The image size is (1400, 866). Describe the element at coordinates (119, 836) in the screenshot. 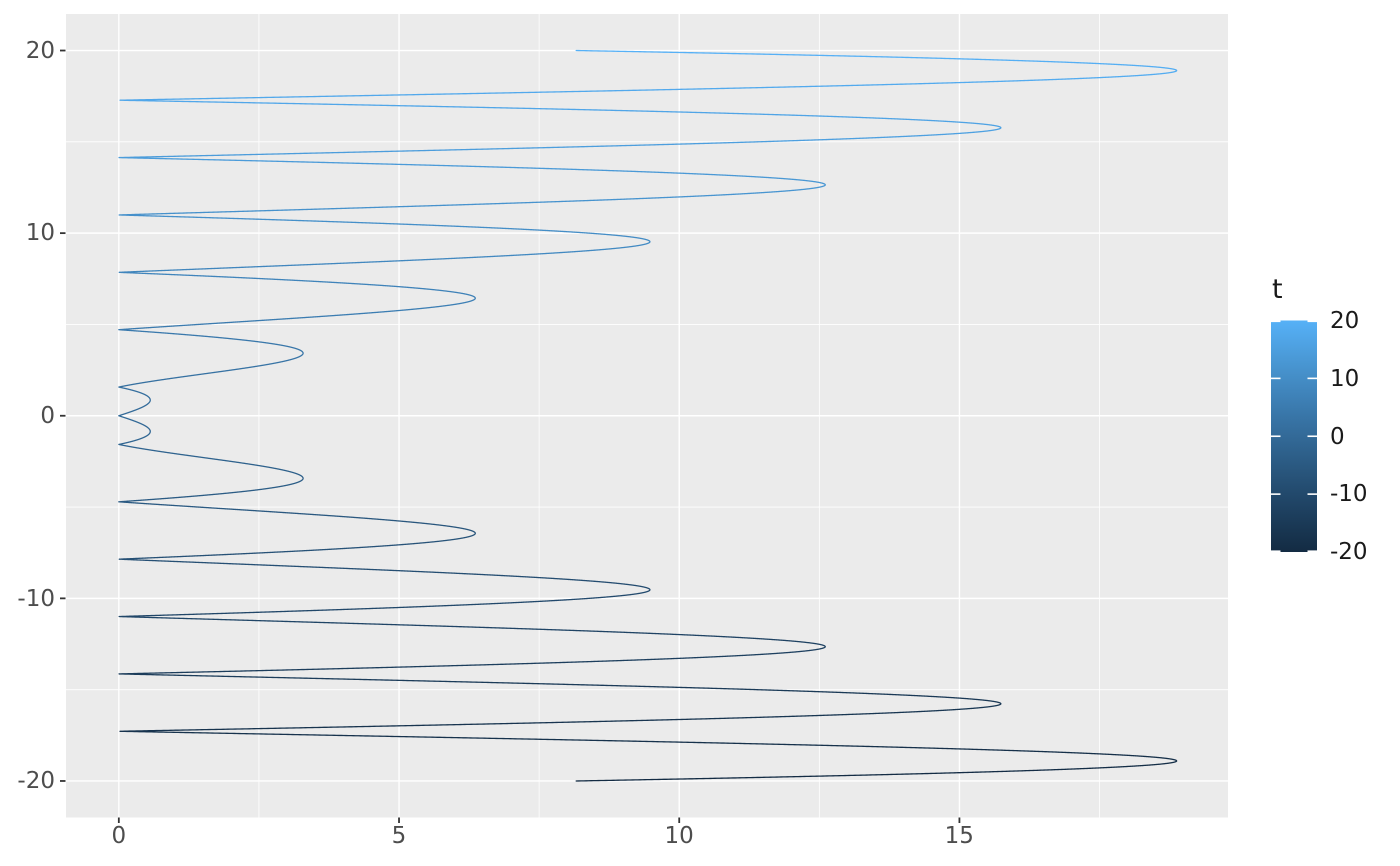

I see `x-tick-label: 0` at that location.